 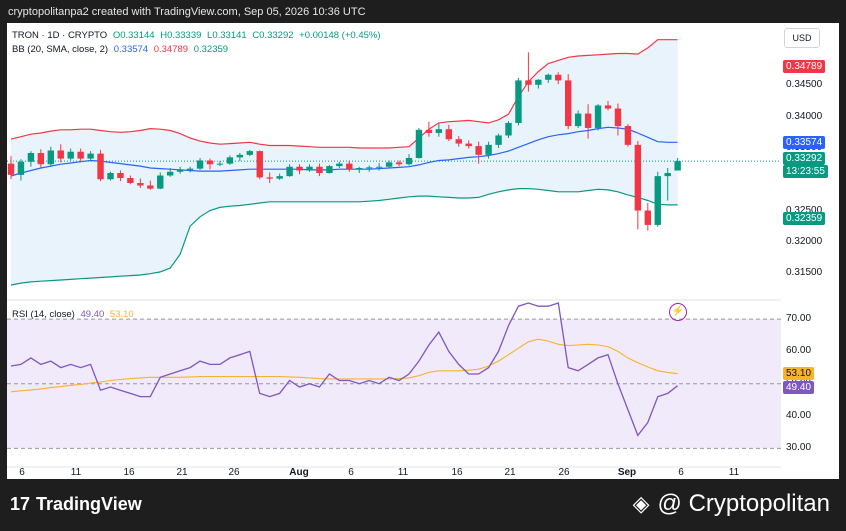 I want to click on binance-diamond-icon: ◈, so click(x=641, y=503).